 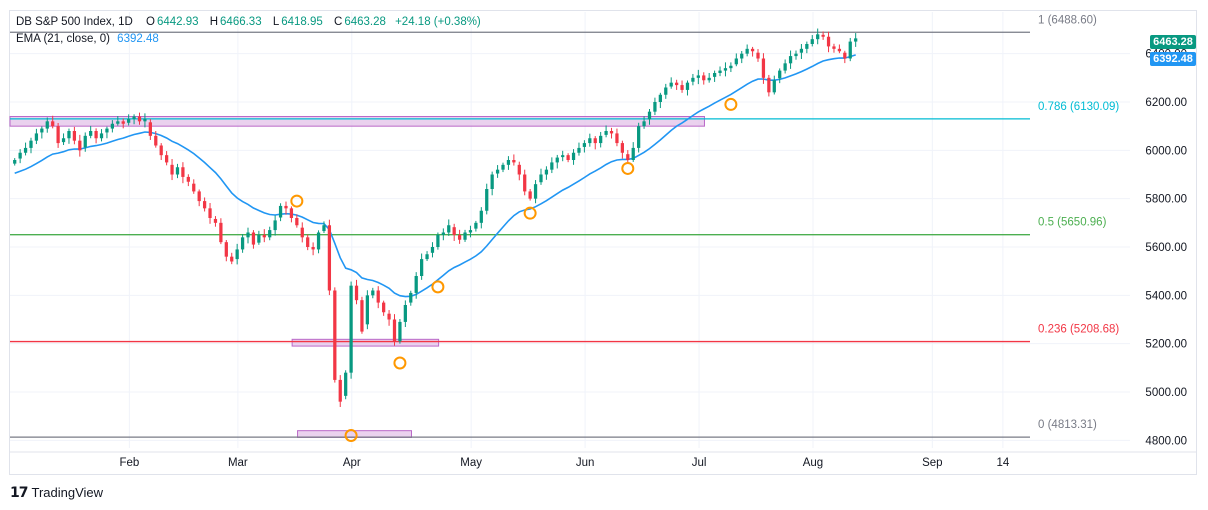 I want to click on x-tick-label: 14, so click(x=1002, y=463).